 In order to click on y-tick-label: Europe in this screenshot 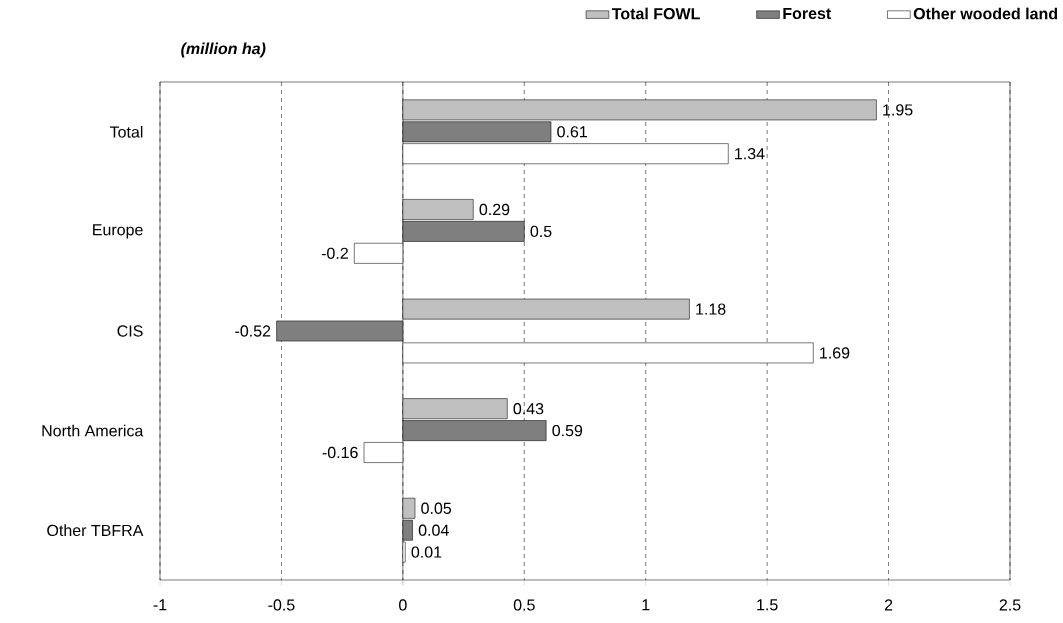, I will do `click(118, 231)`.